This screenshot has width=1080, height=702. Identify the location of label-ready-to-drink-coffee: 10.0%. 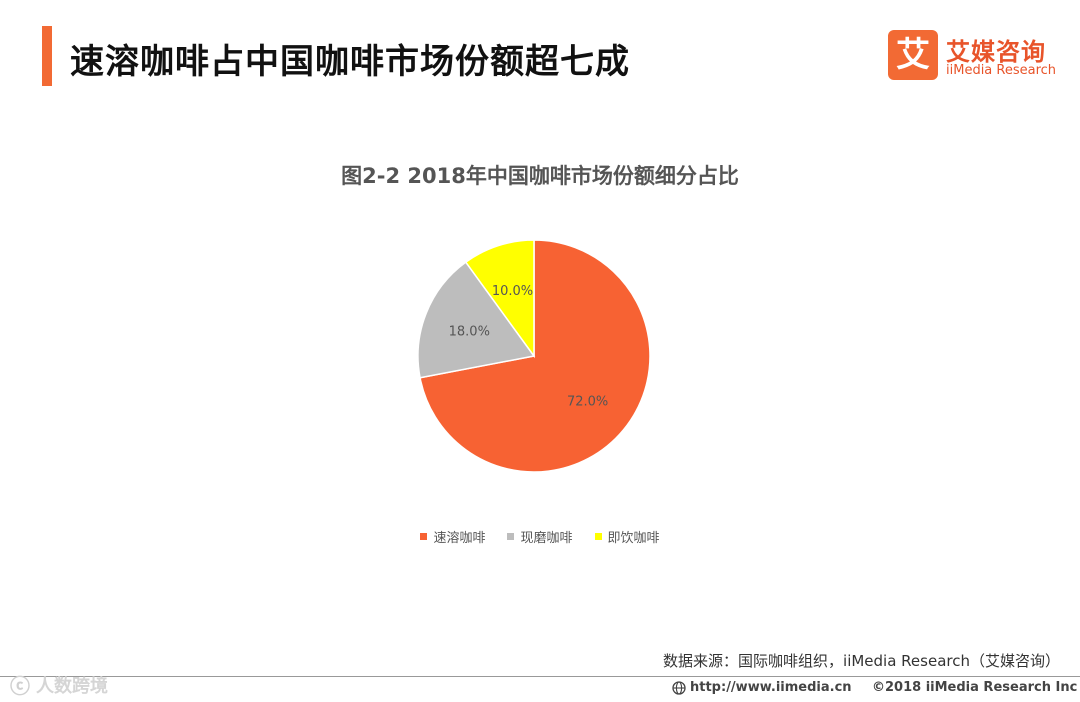
(512, 291).